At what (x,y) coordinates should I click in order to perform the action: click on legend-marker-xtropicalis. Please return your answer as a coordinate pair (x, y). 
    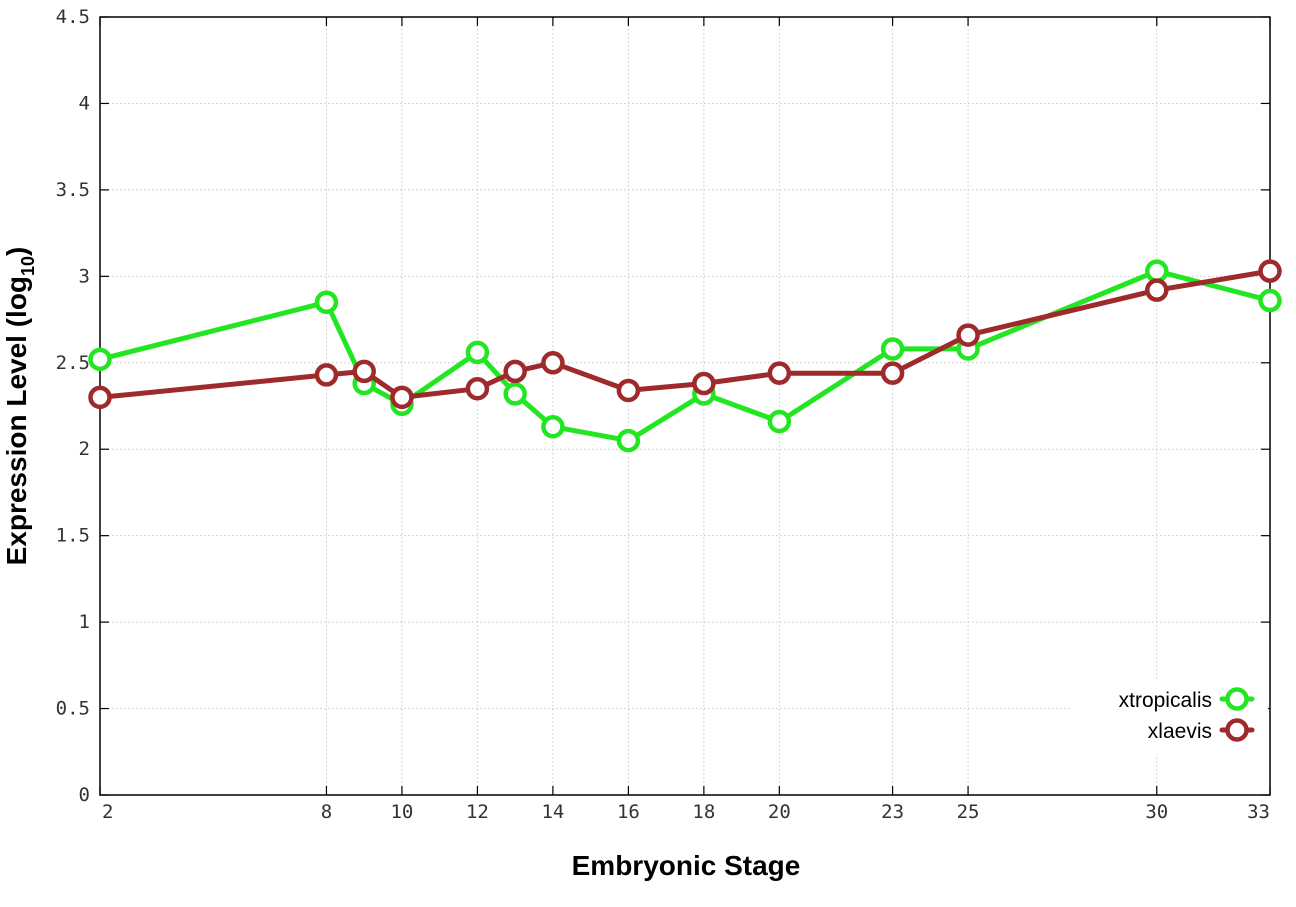
    Looking at the image, I should click on (1237, 699).